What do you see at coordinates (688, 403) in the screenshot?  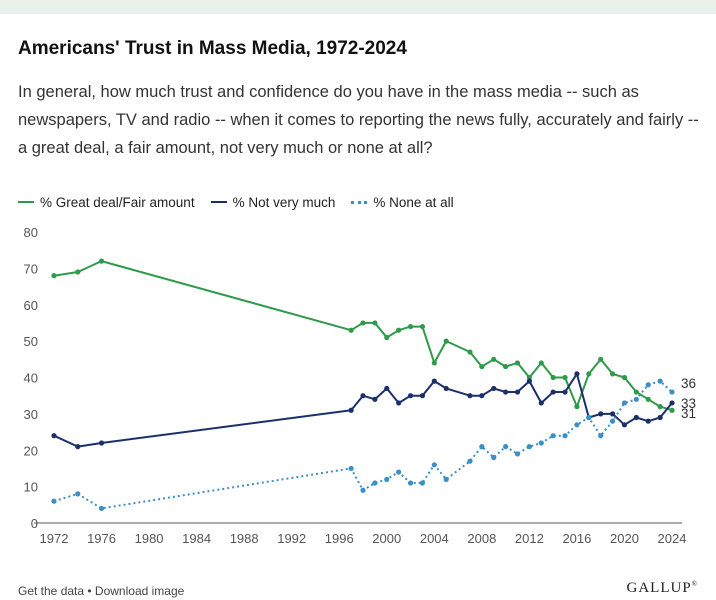 I see `end-value-label-1: 33` at bounding box center [688, 403].